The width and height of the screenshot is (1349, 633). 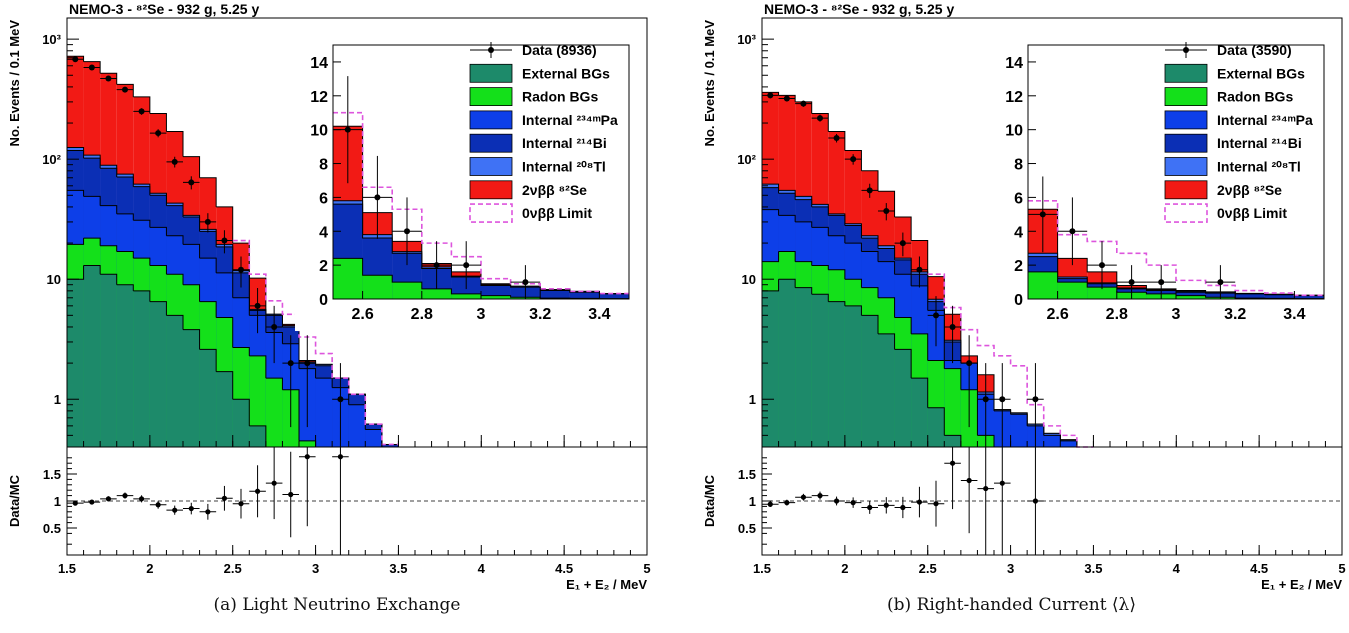 I want to click on legend-label: 0νββ Limit, so click(x=1252, y=213).